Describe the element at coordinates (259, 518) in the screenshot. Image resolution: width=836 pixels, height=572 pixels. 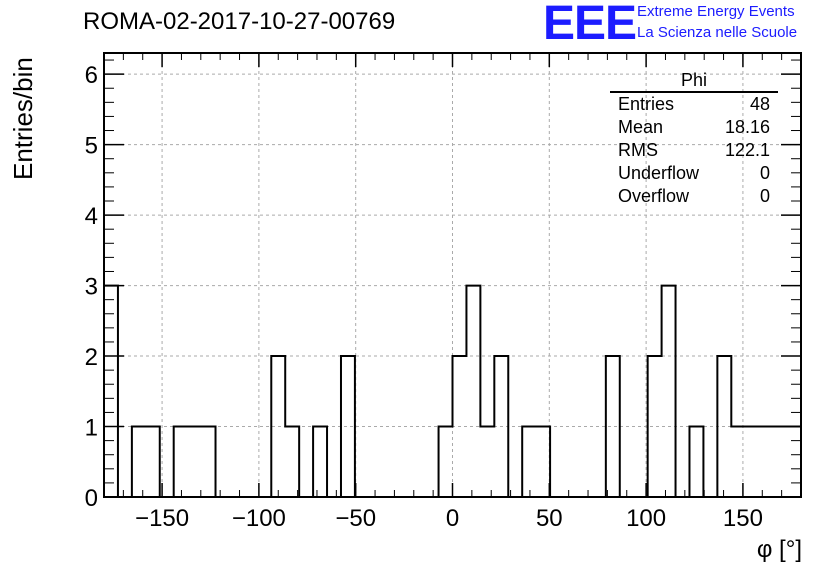
I see `x-tick-label: −100` at that location.